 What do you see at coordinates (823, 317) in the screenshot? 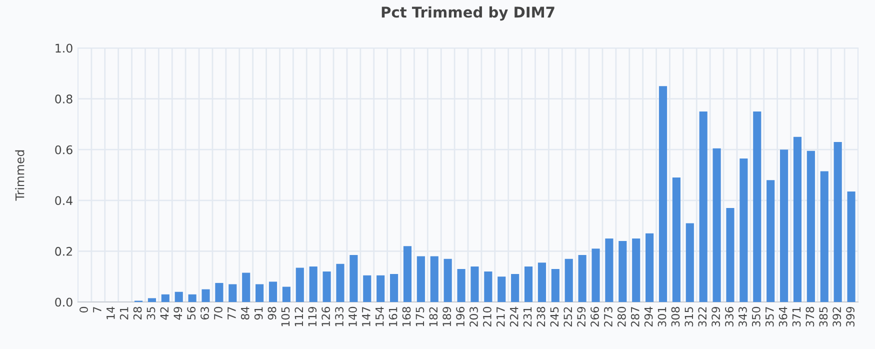
I see `x-tick-label: 385` at bounding box center [823, 317].